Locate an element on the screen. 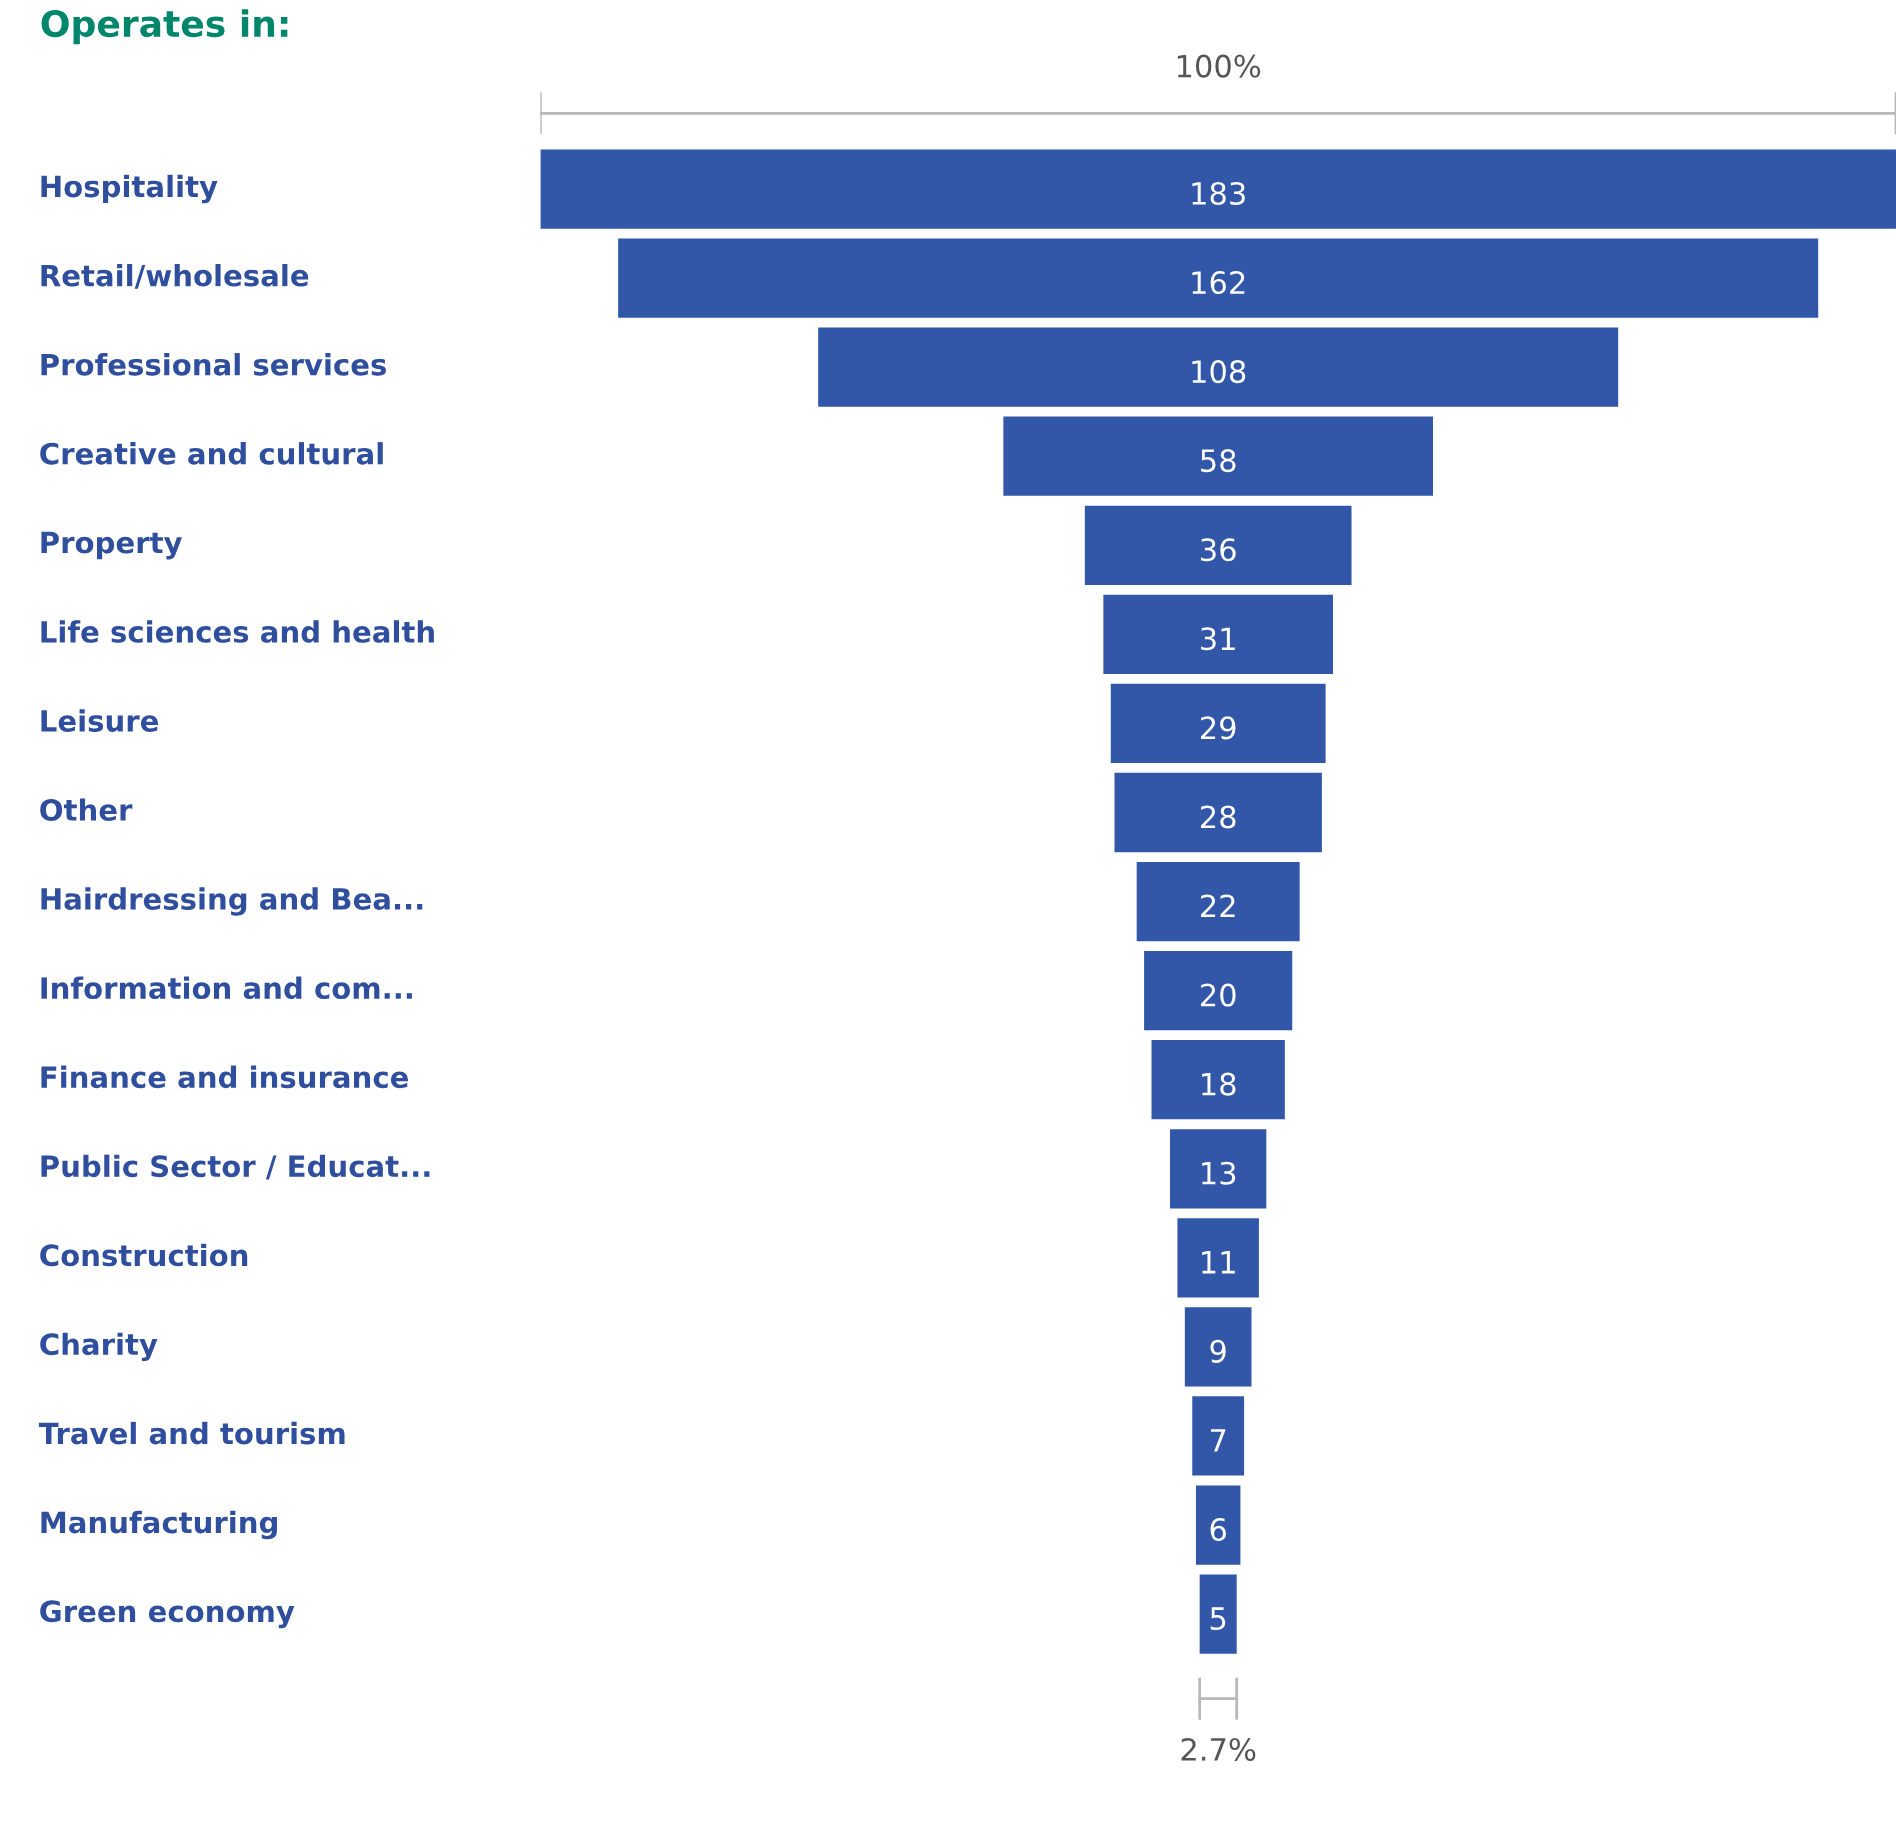  data-label: 31 is located at coordinates (1218, 639).